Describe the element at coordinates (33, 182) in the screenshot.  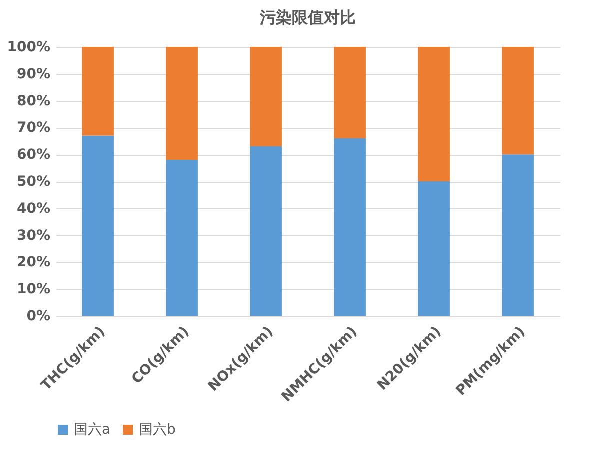
I see `y-tick-label: 50%` at that location.